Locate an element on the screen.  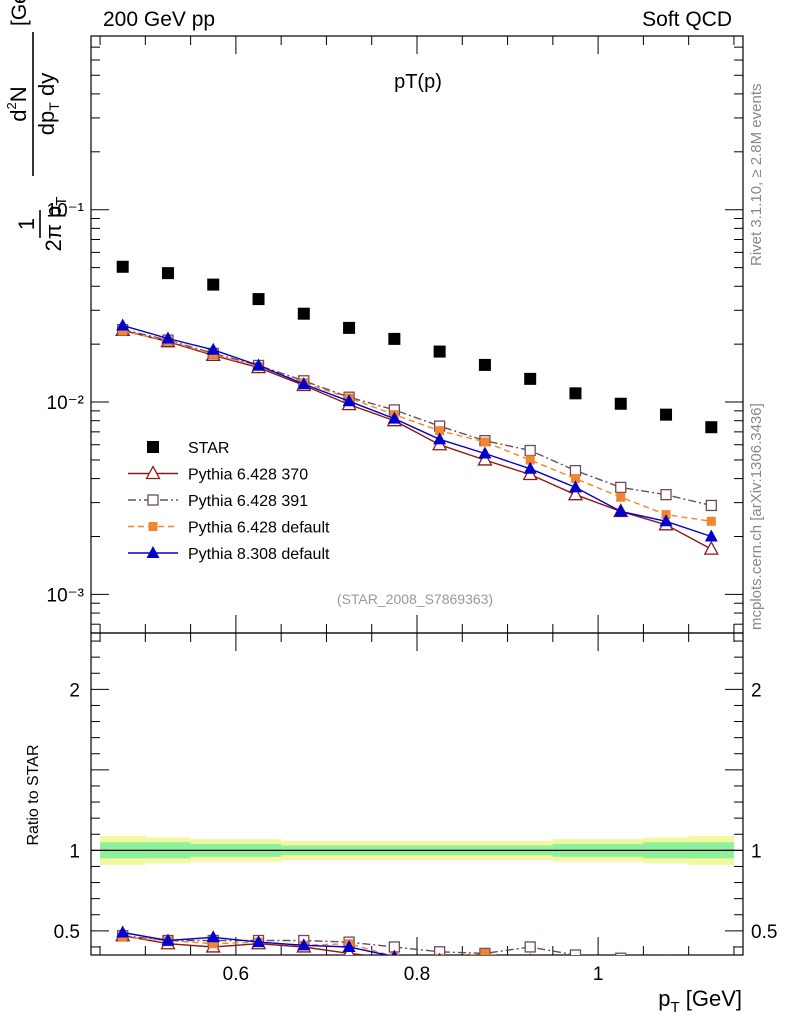
series-line-pythia-6-428-default is located at coordinates (417, 426).